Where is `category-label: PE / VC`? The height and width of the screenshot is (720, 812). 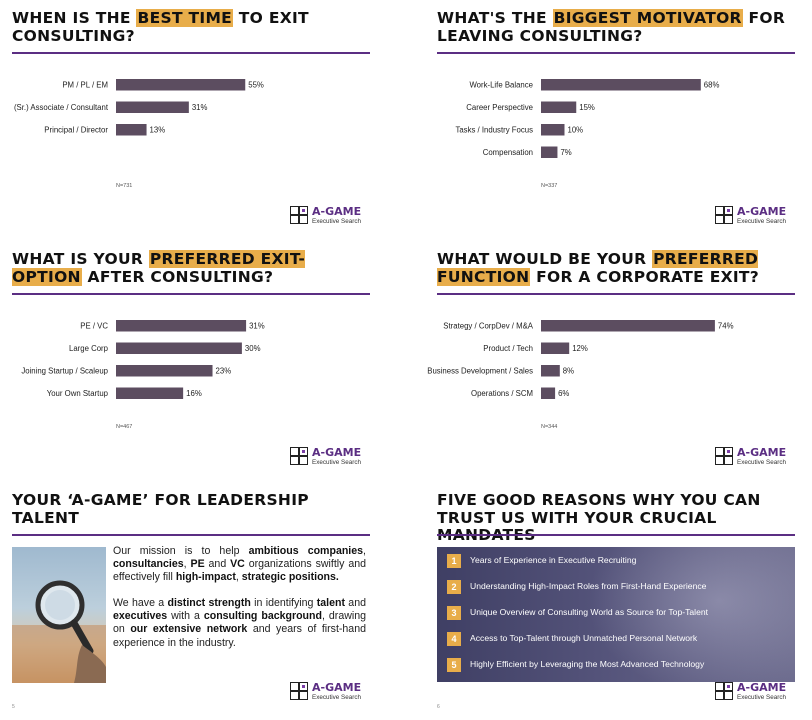 category-label: PE / VC is located at coordinates (94, 326).